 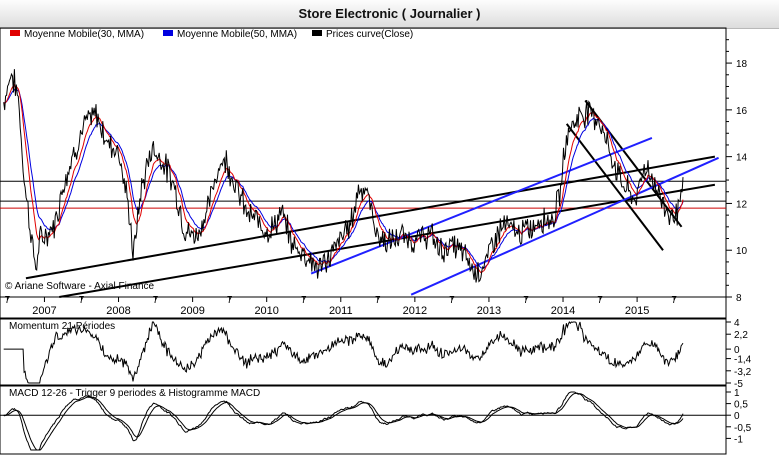 I want to click on legend-swatch-ma50, so click(x=168, y=33).